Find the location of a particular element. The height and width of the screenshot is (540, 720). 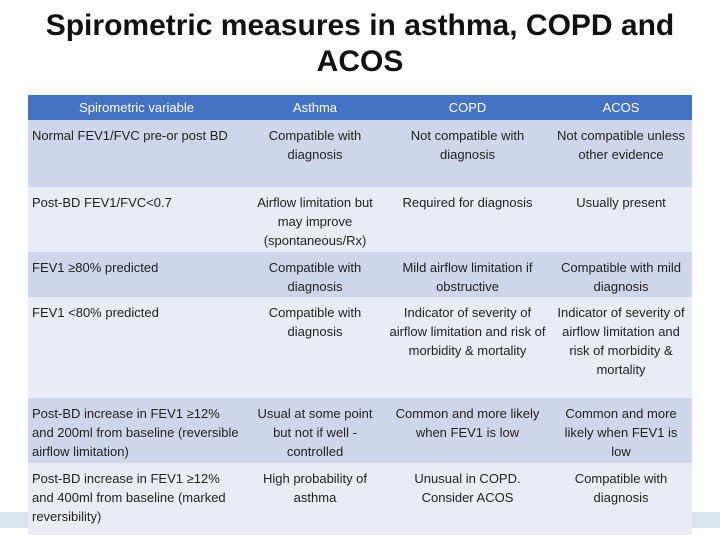

header-cell: COPD is located at coordinates (467, 107).